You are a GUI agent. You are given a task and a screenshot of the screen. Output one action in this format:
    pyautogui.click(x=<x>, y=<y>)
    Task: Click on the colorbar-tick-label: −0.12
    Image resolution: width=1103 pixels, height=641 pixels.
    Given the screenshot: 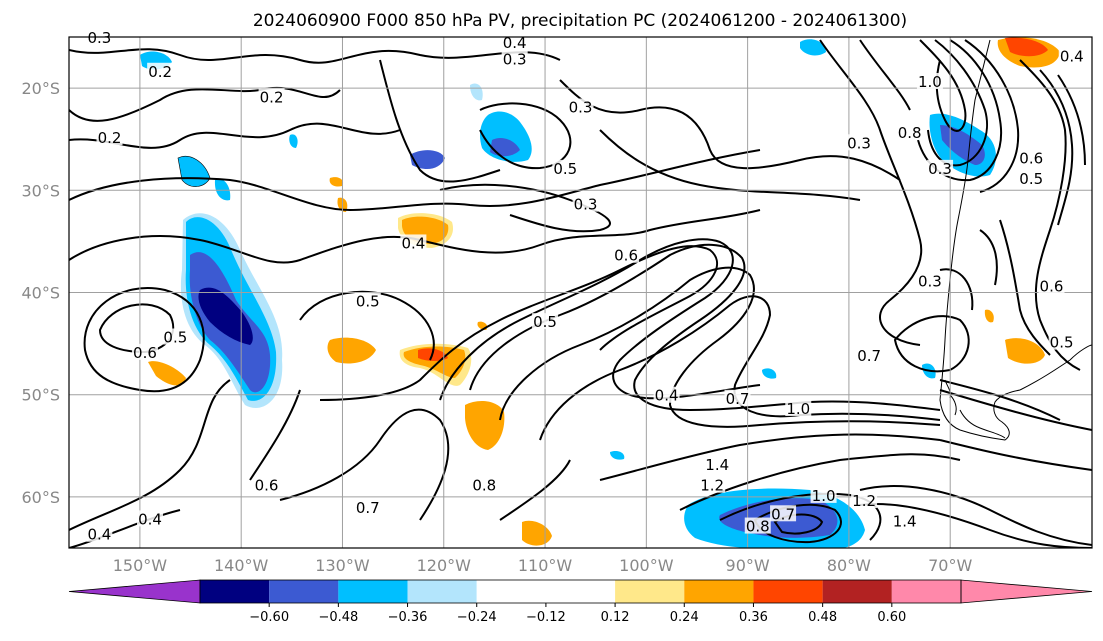 What is the action you would take?
    pyautogui.click(x=546, y=617)
    